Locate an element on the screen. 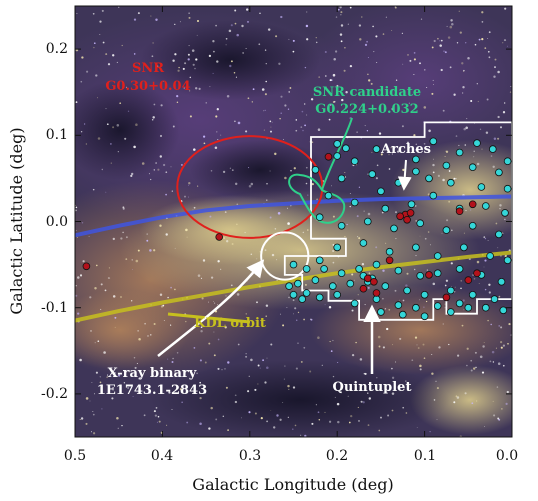  kdl-orbit-label: KDL orbit is located at coordinates (230, 323).